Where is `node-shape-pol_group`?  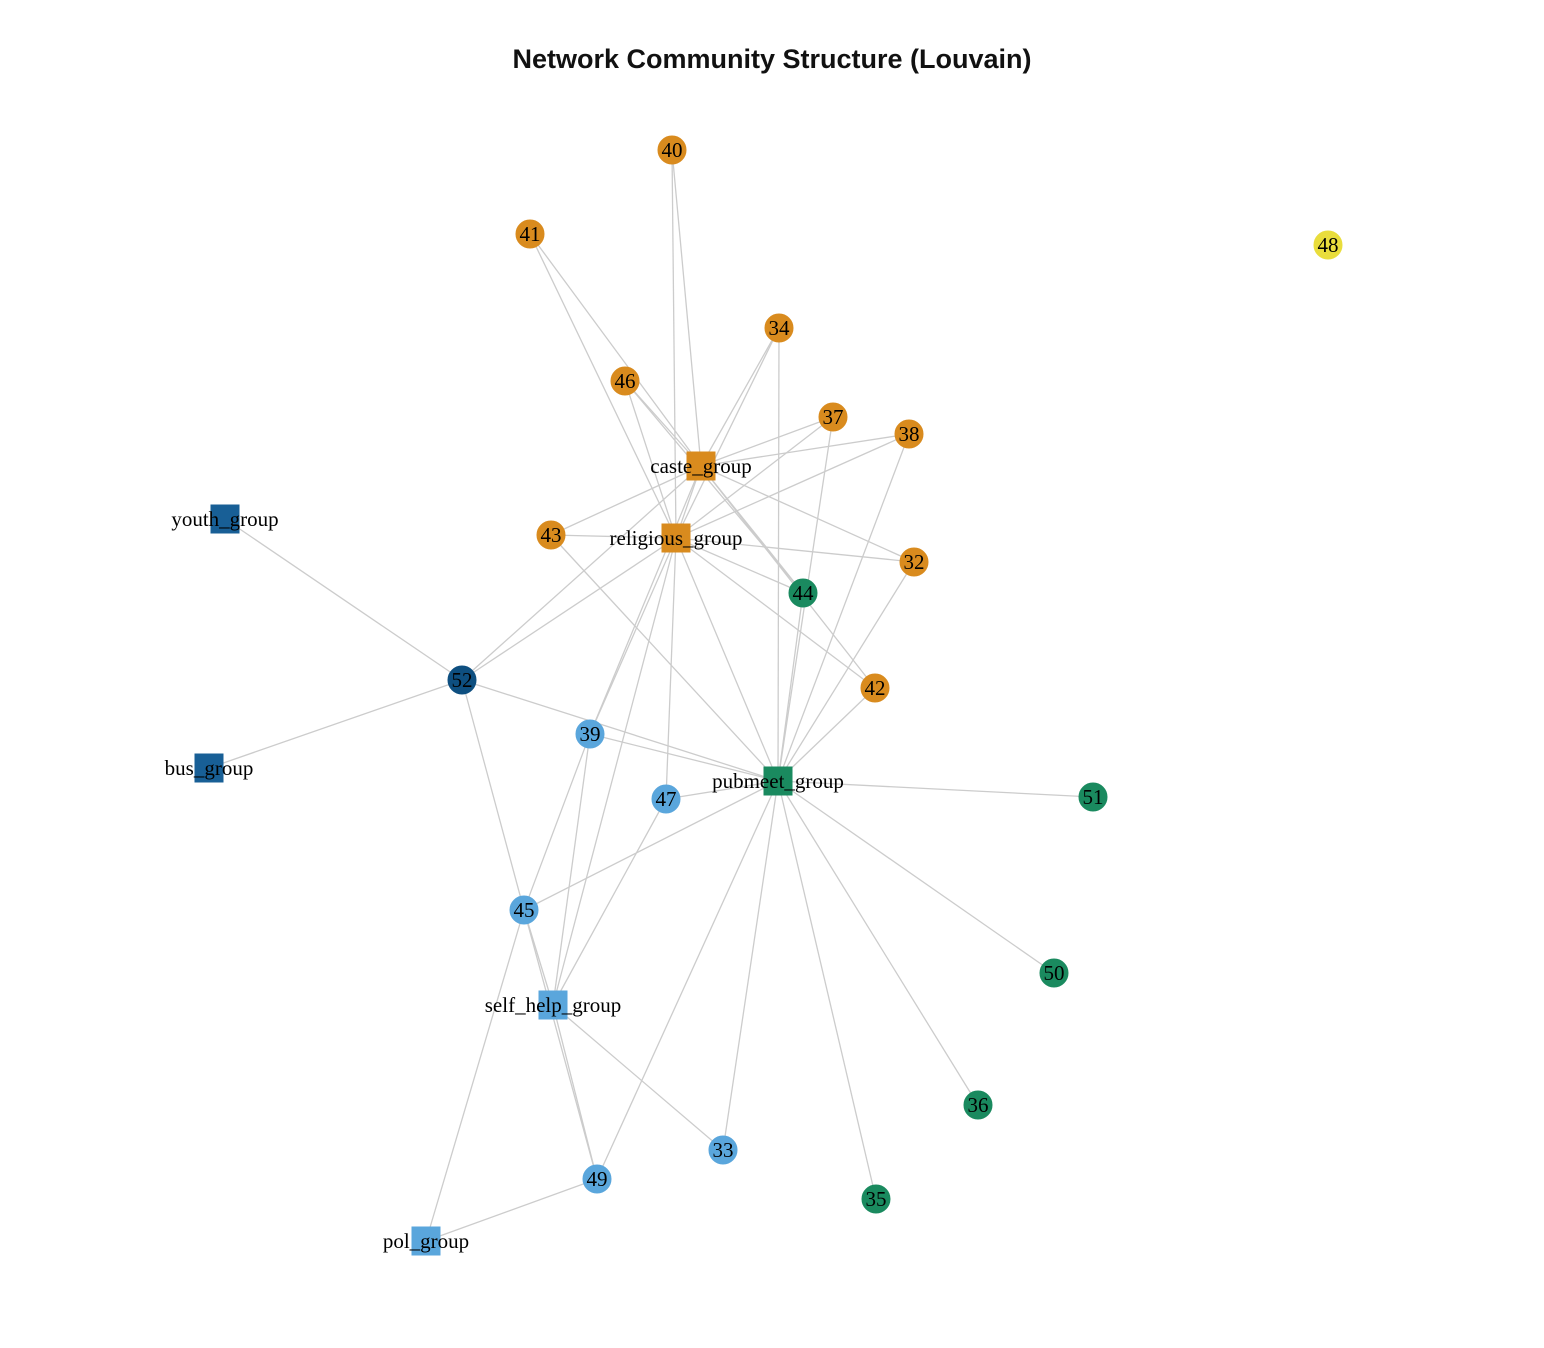 node-shape-pol_group is located at coordinates (426, 1241).